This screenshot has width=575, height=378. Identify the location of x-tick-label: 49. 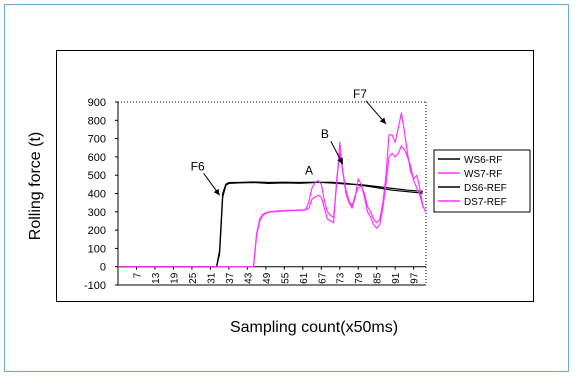
(267, 278).